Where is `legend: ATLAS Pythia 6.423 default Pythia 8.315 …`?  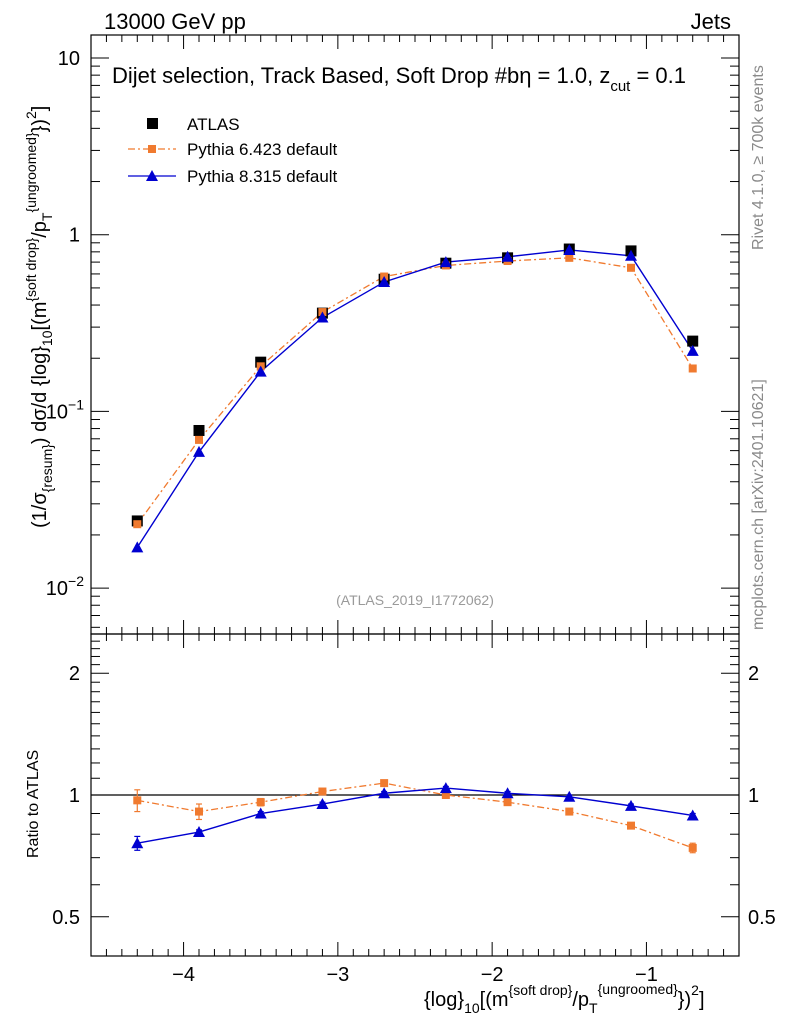 legend: ATLAS Pythia 6.423 default Pythia 8.315 … is located at coordinates (233, 150).